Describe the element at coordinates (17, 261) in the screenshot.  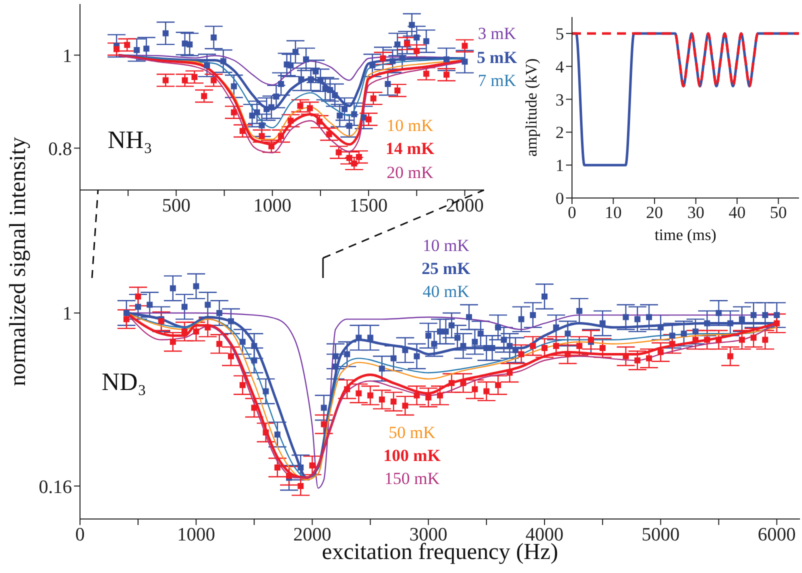
I see `y-axis-title: normalized signal intensity` at that location.